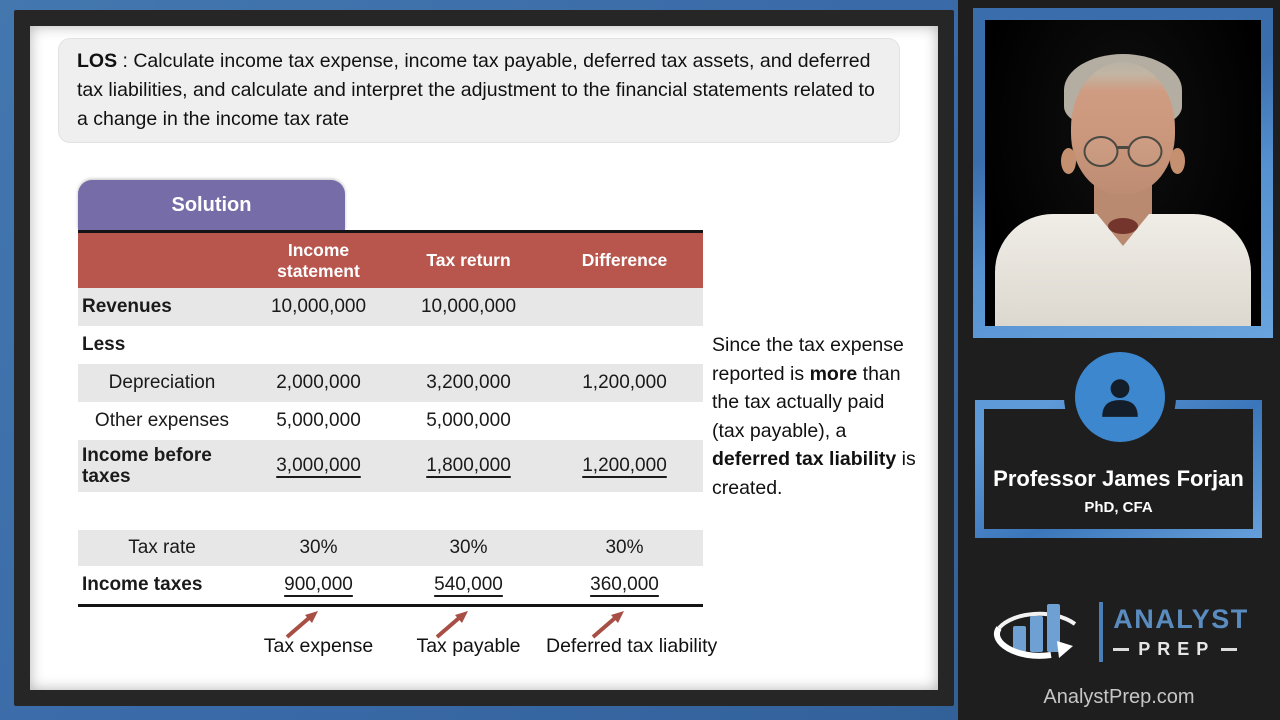 The image size is (1280, 720). What do you see at coordinates (318, 382) in the screenshot?
I see `cell-value: 2,000,000` at bounding box center [318, 382].